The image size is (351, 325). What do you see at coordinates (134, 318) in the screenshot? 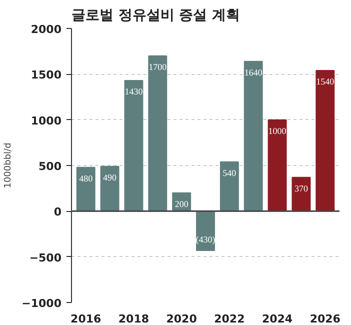
I see `x-tick-label: 2018` at bounding box center [134, 318].